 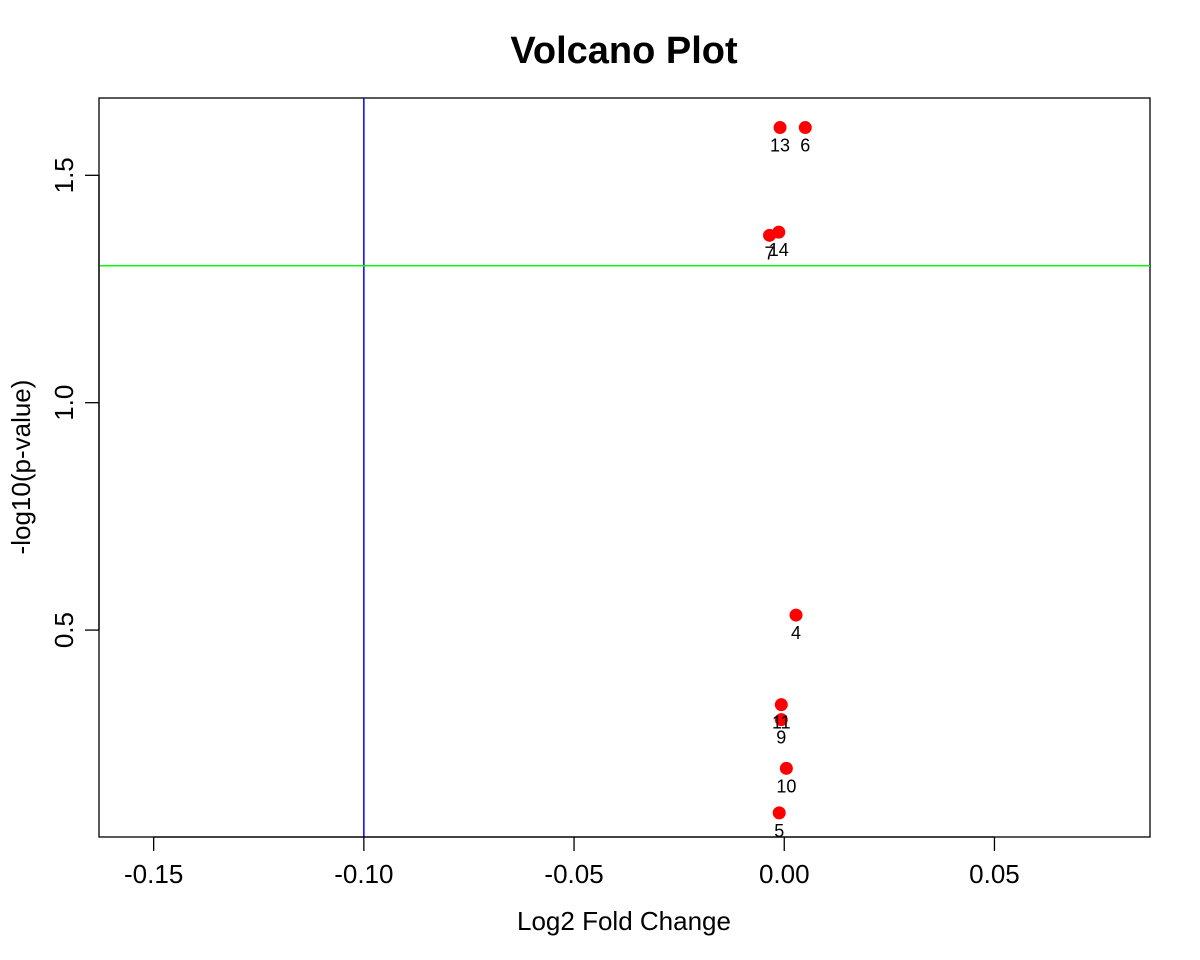 What do you see at coordinates (994, 874) in the screenshot?
I see `x-tick-label: 0.05` at bounding box center [994, 874].